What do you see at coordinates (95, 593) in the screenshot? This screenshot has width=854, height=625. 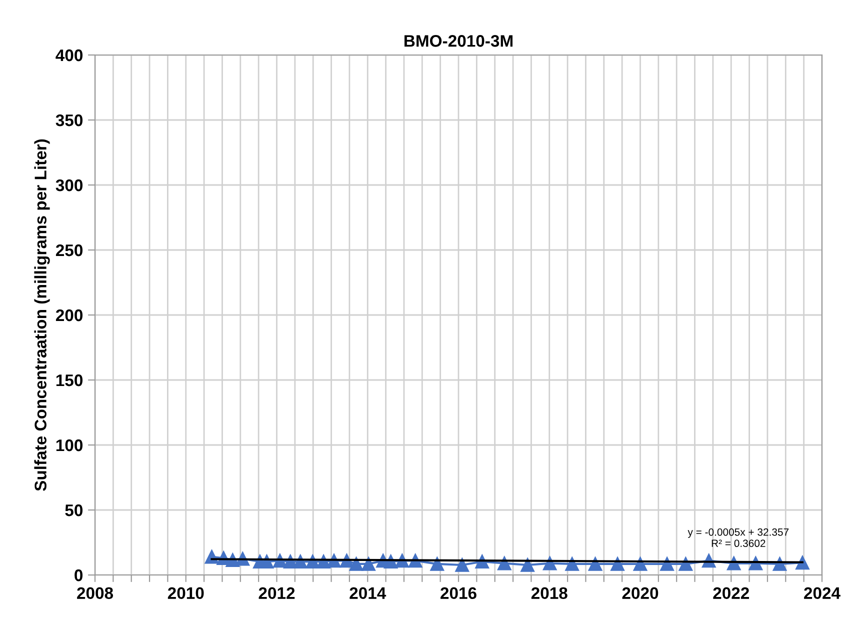 I see `x-tick-label: 2008` at bounding box center [95, 593].